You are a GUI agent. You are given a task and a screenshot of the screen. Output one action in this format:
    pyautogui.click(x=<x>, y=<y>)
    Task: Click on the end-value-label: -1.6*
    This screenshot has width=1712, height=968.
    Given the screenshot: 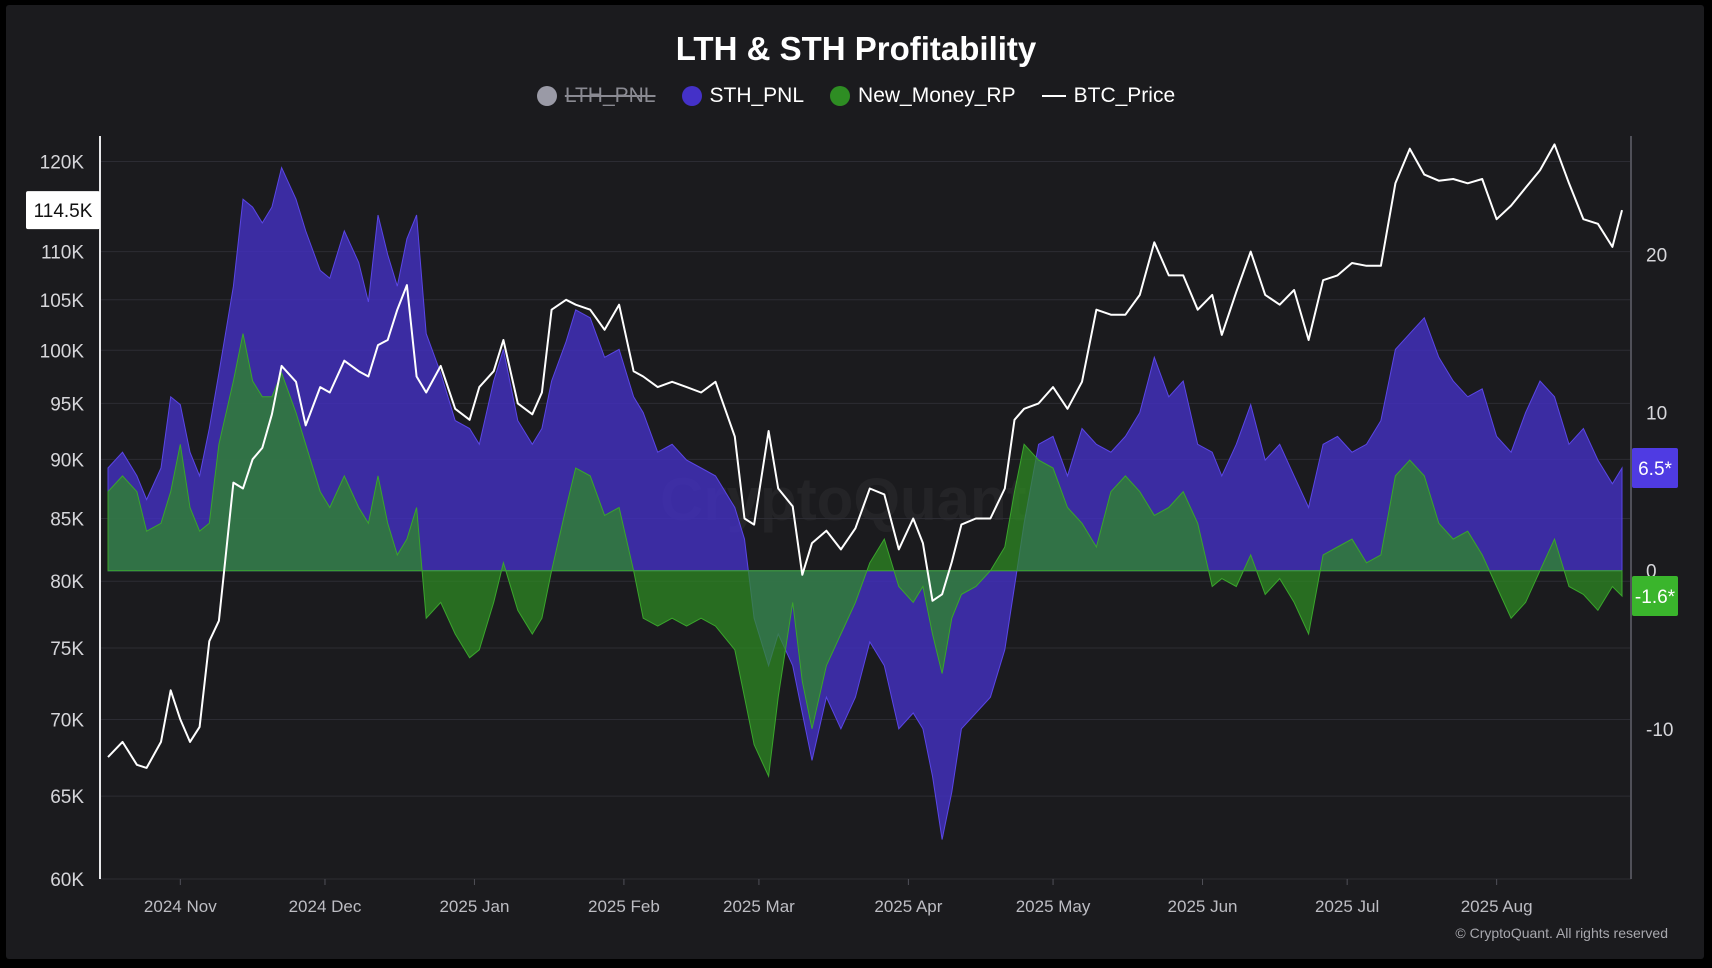 What is the action you would take?
    pyautogui.click(x=1655, y=597)
    